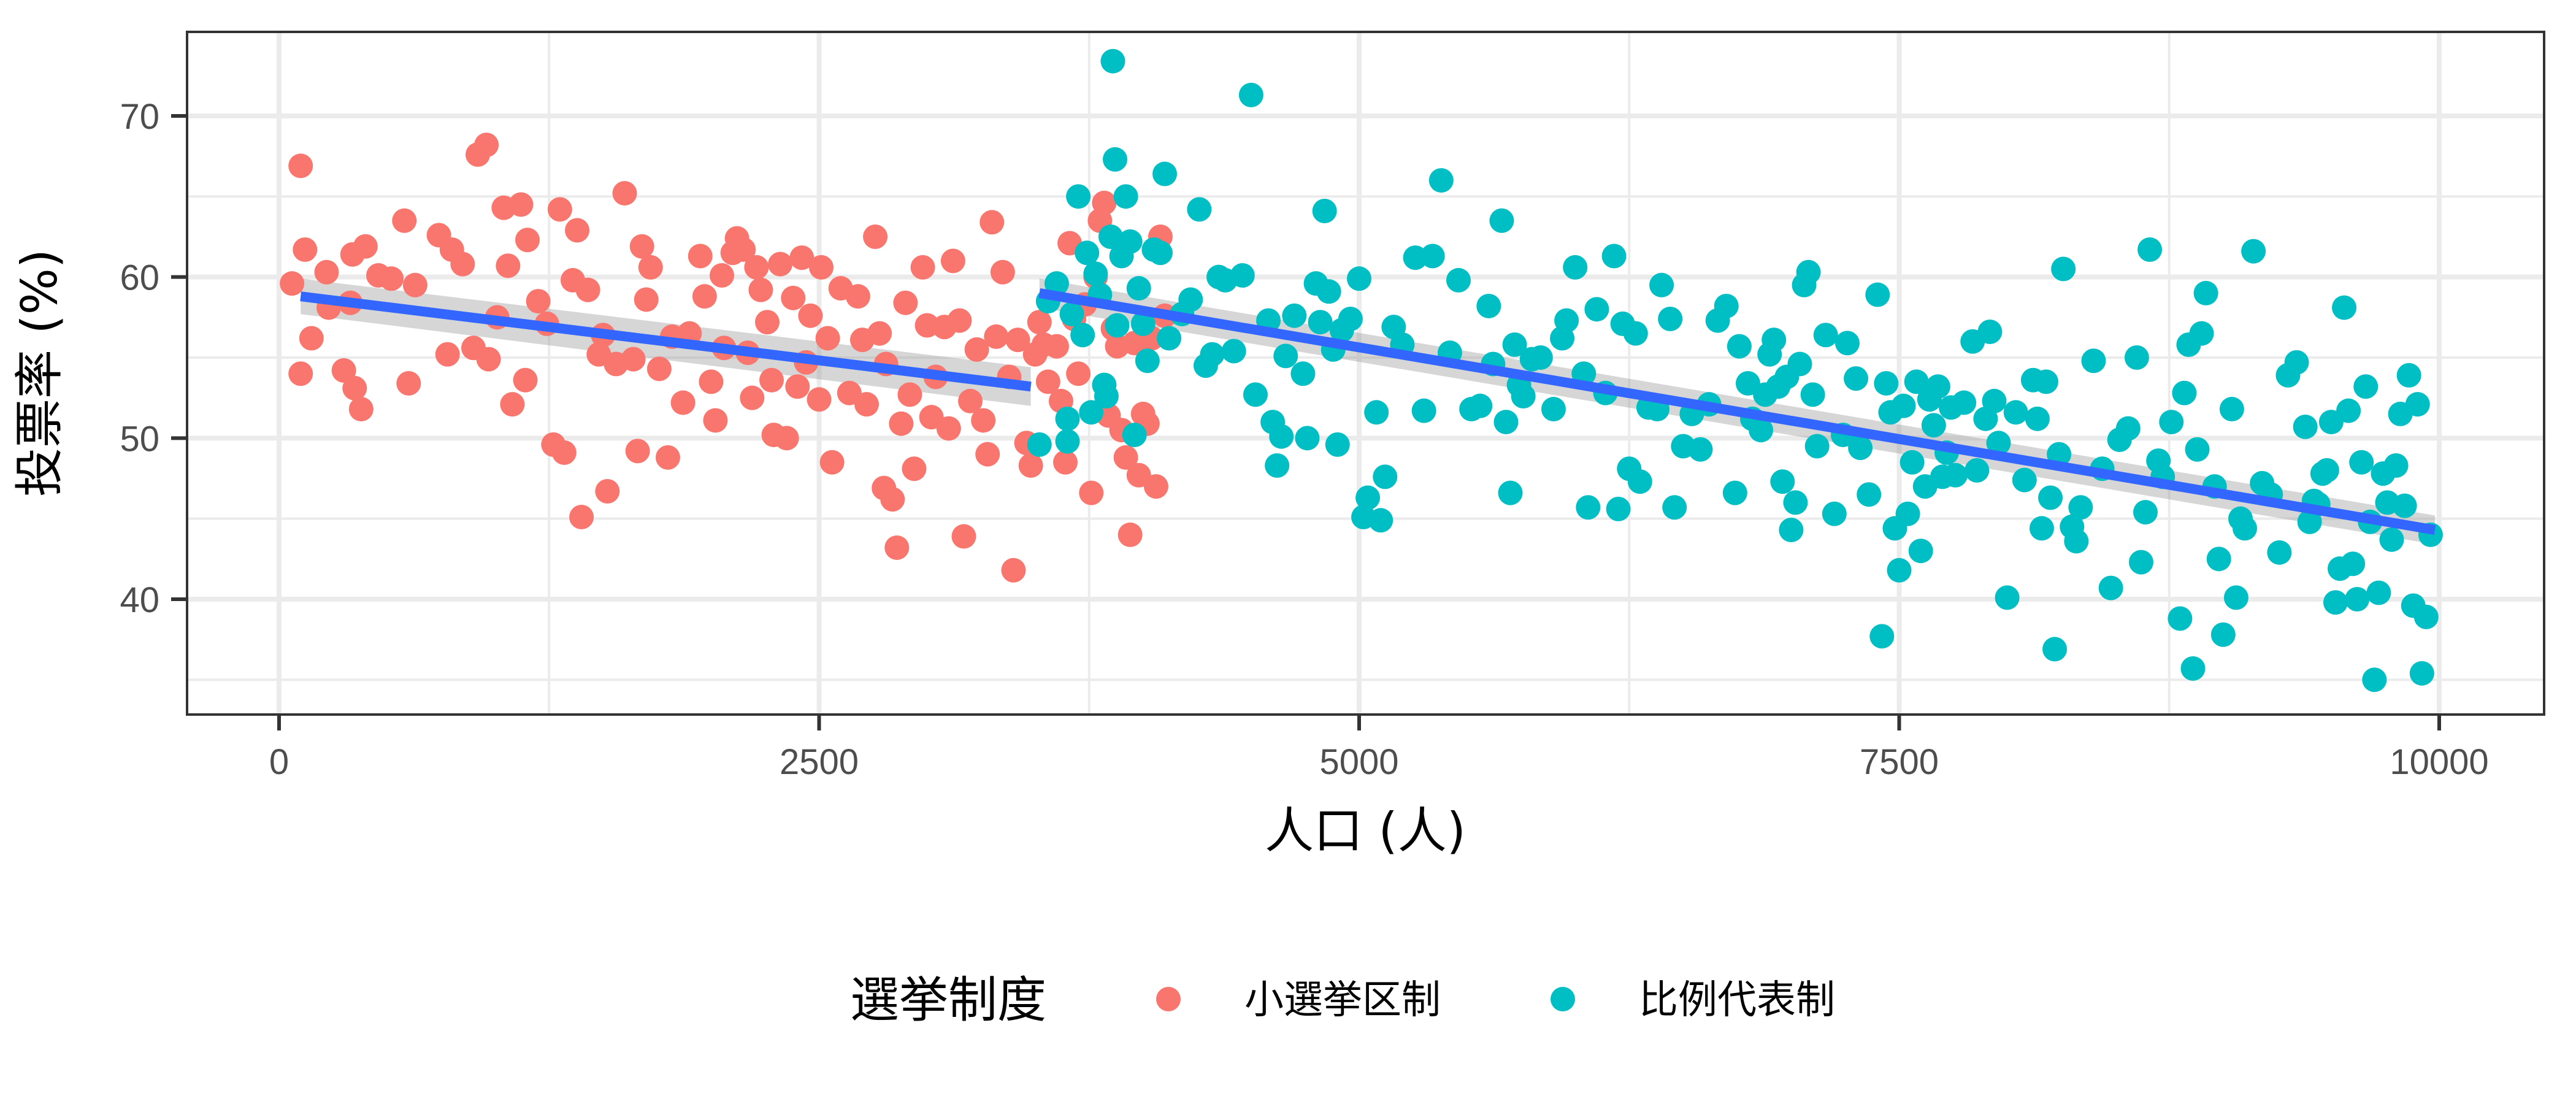 The height and width of the screenshot is (1104, 2576). What do you see at coordinates (139, 600) in the screenshot?
I see `y-tick-label: 40` at bounding box center [139, 600].